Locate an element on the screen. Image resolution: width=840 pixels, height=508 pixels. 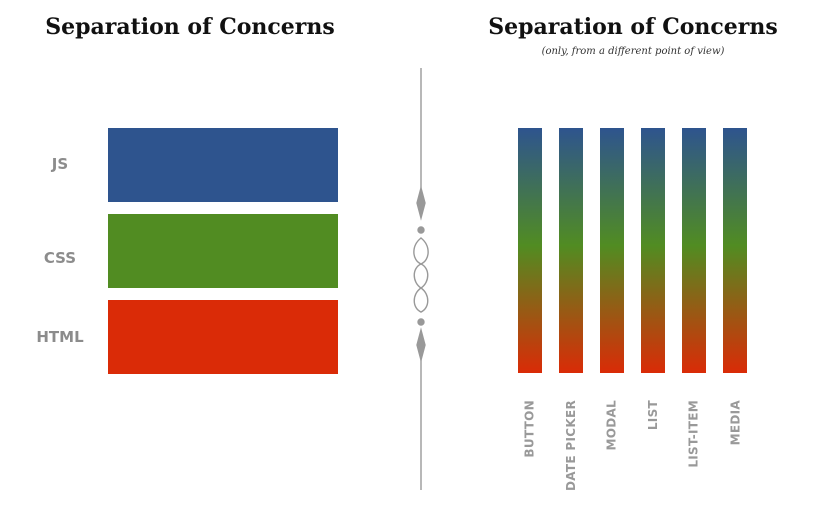
layer-bar-html is located at coordinates (223, 337).